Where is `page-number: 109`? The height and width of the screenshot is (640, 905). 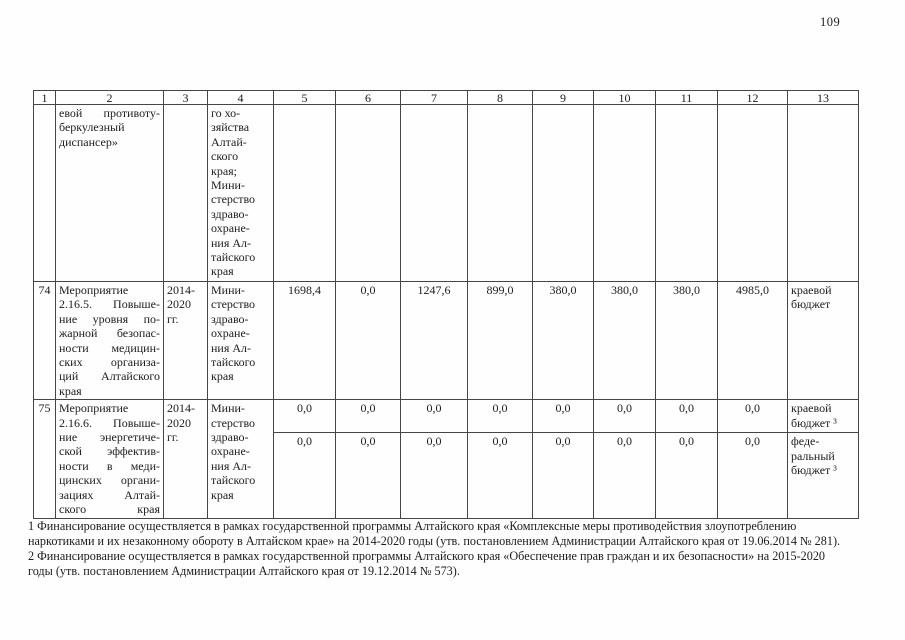 page-number: 109 is located at coordinates (830, 22).